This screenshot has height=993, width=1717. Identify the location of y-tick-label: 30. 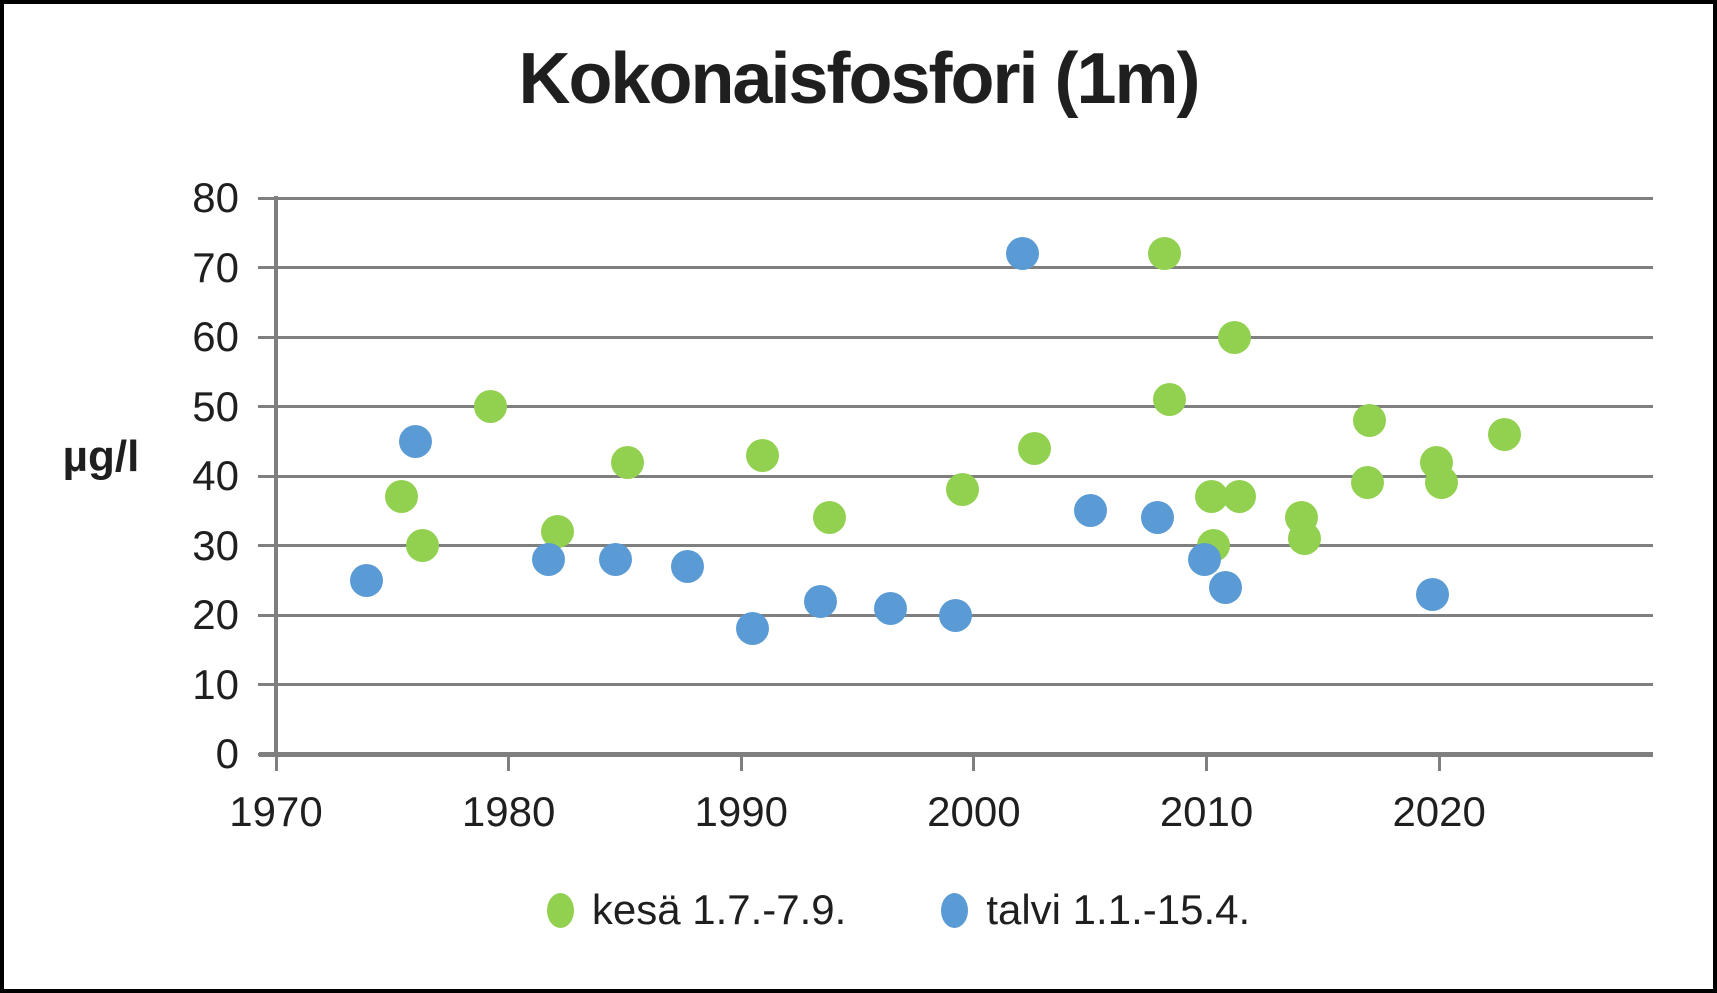
(215, 545).